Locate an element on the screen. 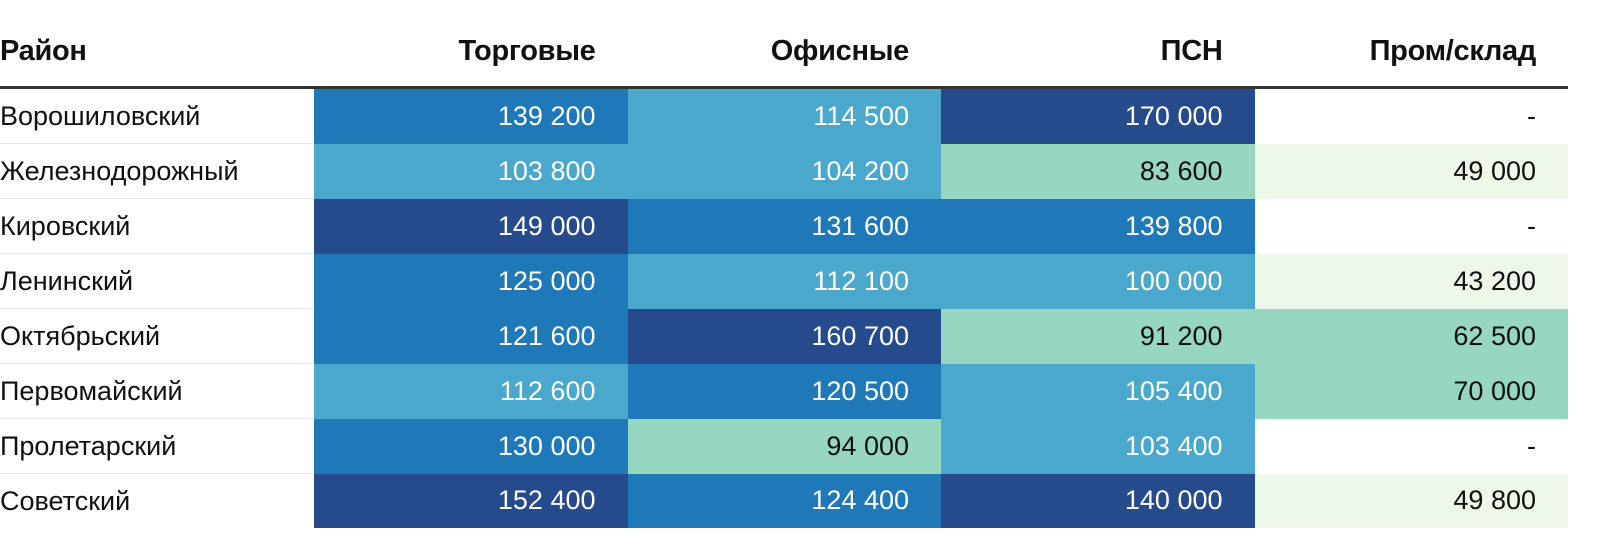 The image size is (1600, 554). heat-cell-office: 131 600 is located at coordinates (784, 226).